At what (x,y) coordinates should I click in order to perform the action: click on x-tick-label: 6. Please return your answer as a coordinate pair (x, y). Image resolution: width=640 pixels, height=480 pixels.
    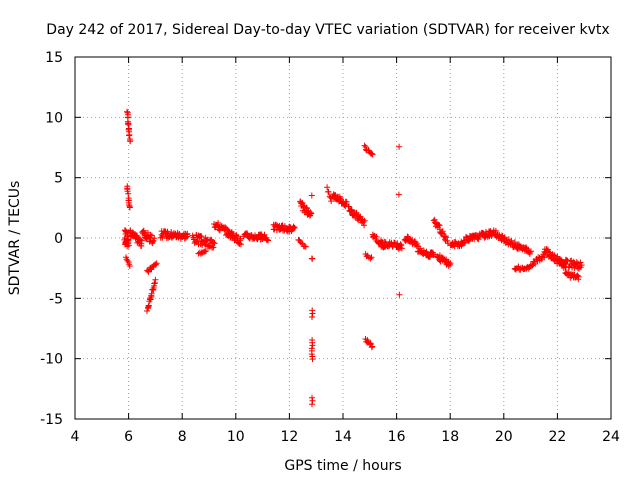
    Looking at the image, I should click on (128, 437).